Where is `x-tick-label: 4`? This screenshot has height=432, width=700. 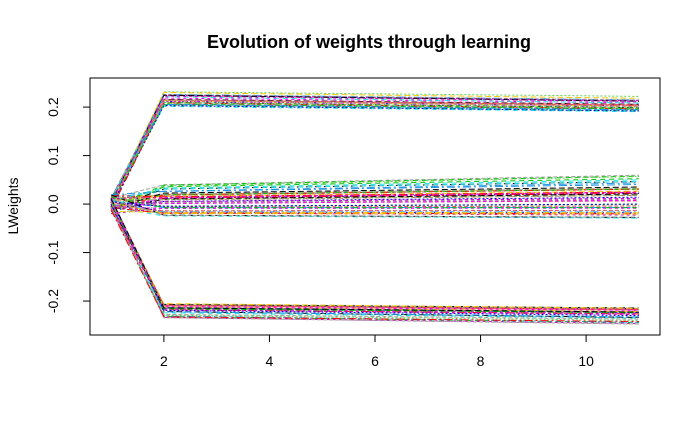
x-tick-label: 4 is located at coordinates (270, 361).